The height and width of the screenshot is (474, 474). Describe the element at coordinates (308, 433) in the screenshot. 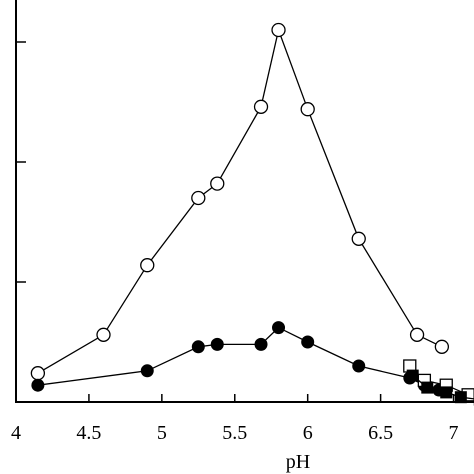

I see `x-tick-label: 6` at that location.